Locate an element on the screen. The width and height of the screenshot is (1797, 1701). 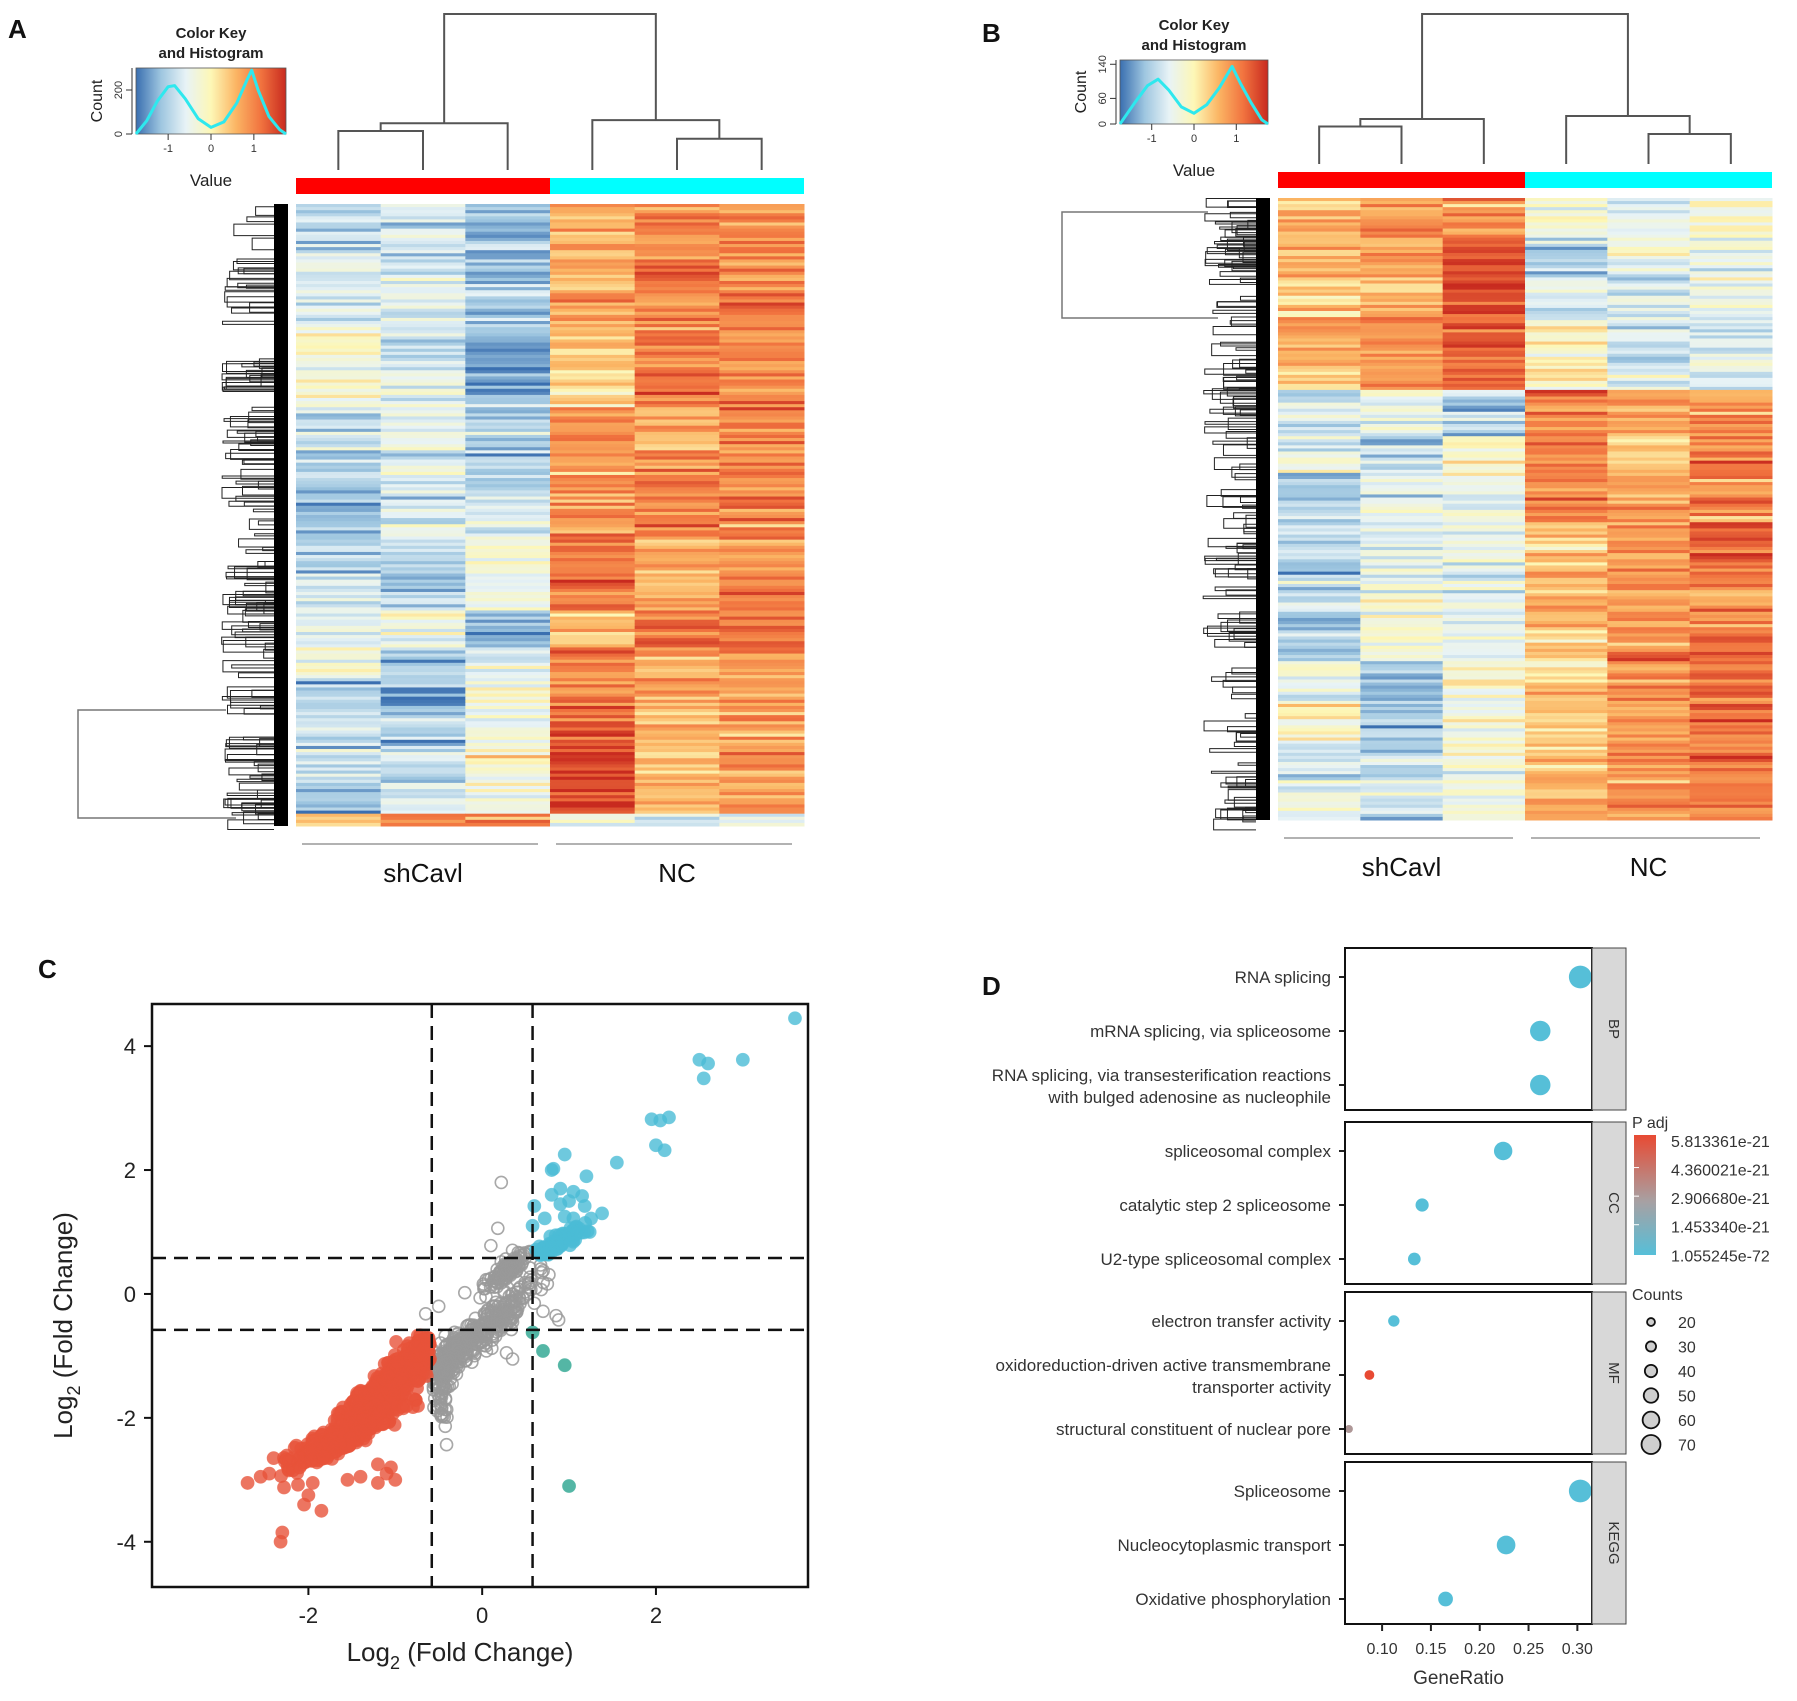
color-key-title: Color Key is located at coordinates (212, 33).